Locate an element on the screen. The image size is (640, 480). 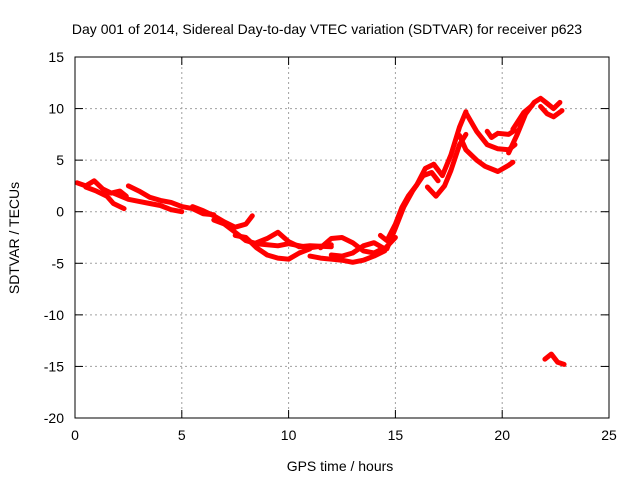
x-tick-label: 10 is located at coordinates (289, 435).